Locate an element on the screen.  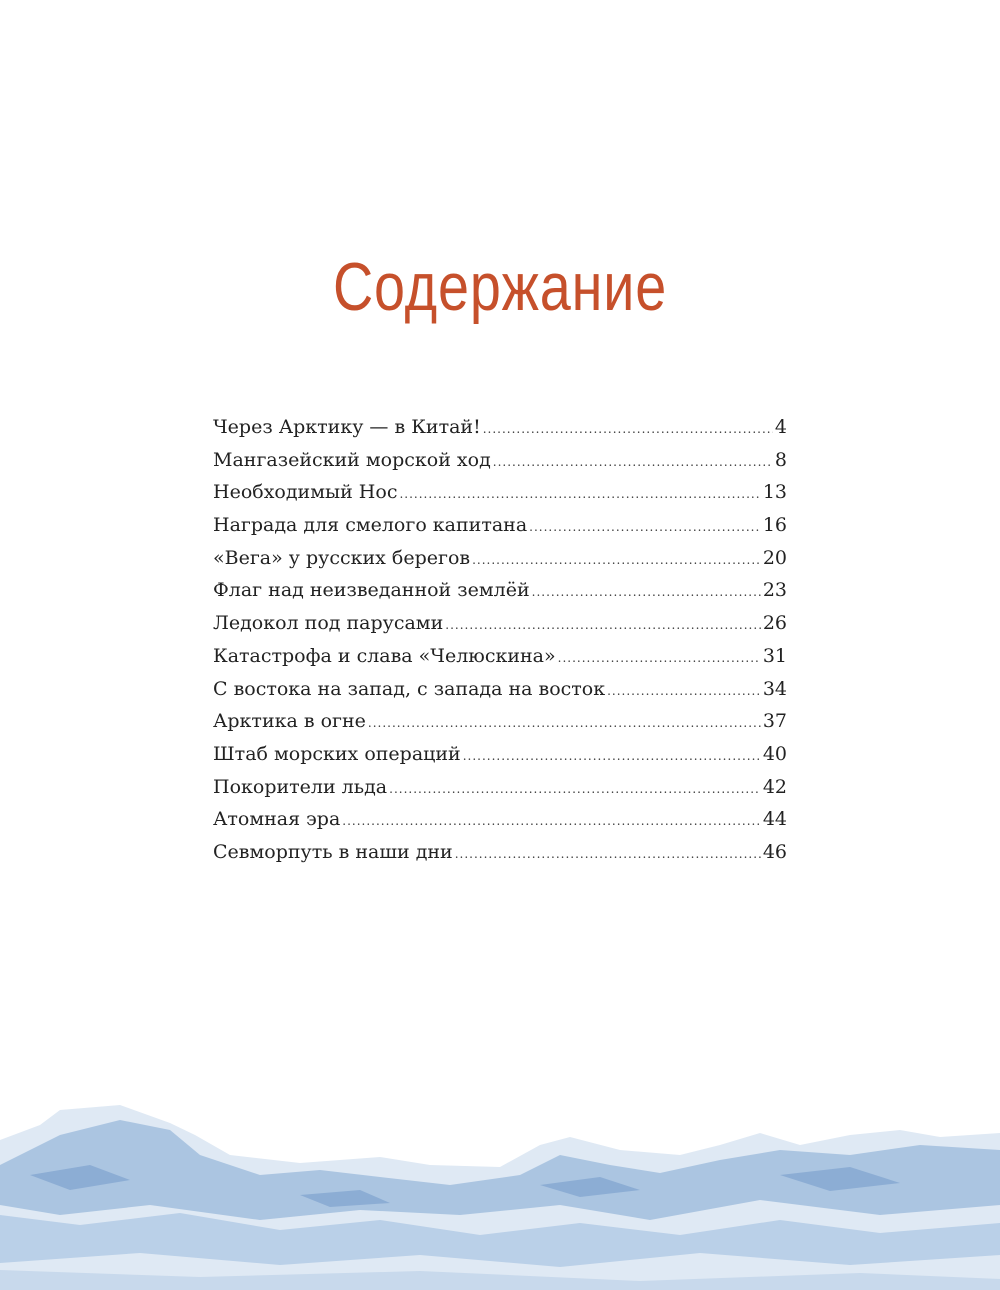
toc-entry-title: Штаб морских операций is located at coordinates (337, 753).